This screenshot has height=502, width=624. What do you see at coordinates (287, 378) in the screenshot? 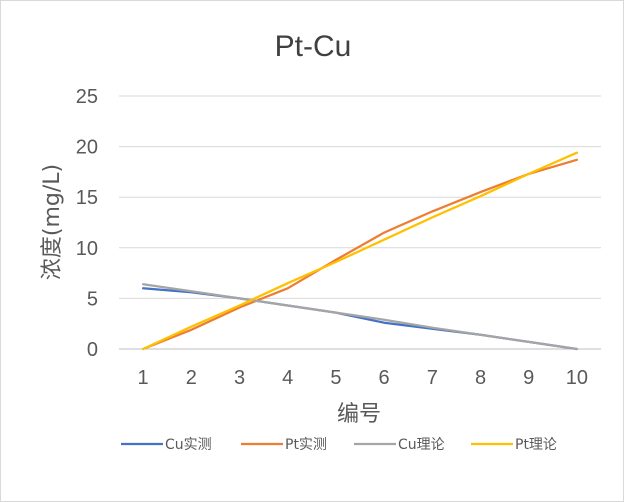
I see `x-tick-label: 4` at bounding box center [287, 378].